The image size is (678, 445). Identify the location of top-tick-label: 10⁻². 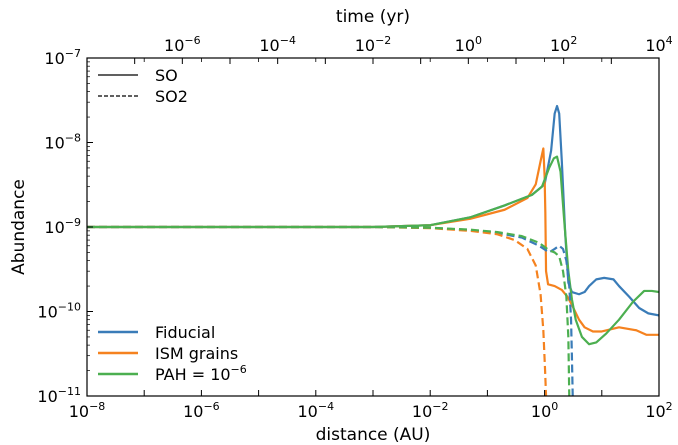
(373, 44).